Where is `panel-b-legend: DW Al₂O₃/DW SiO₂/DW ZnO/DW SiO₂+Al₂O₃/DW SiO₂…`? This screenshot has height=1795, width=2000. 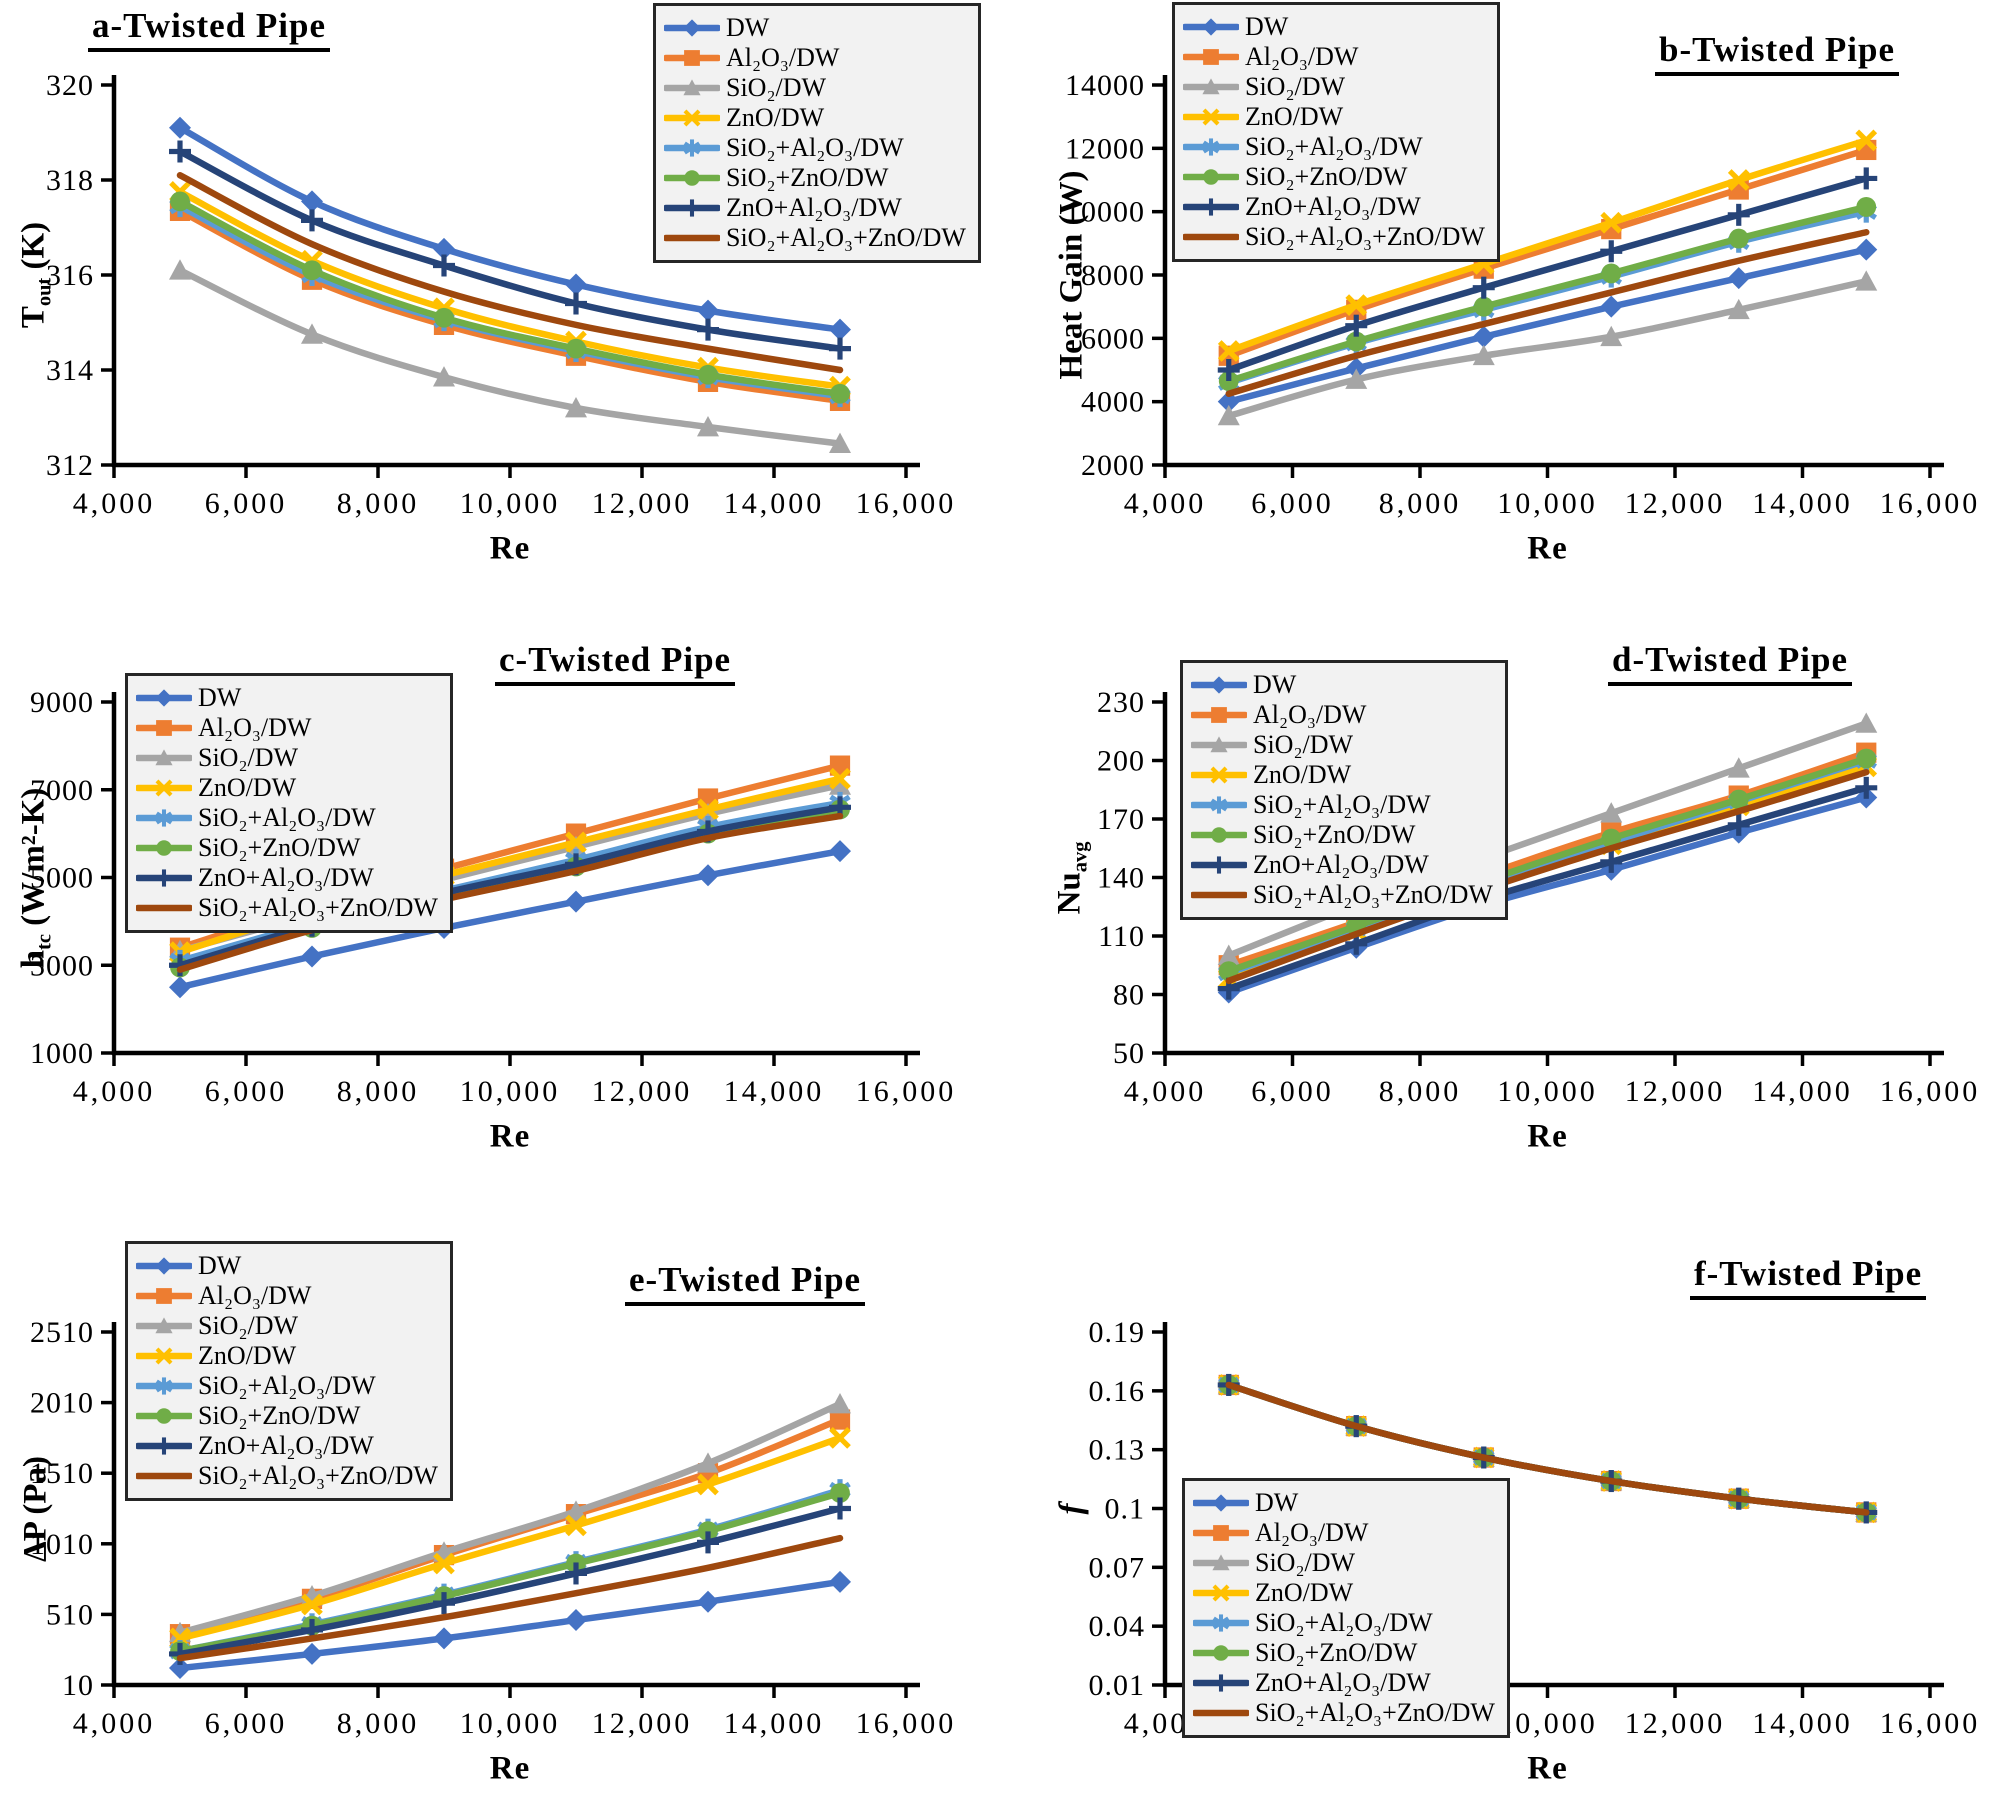 panel-b-legend: DW Al₂O₃/DW SiO₂/DW ZnO/DW SiO₂+Al₂O₃/DW SiO₂… is located at coordinates (1336, 132).